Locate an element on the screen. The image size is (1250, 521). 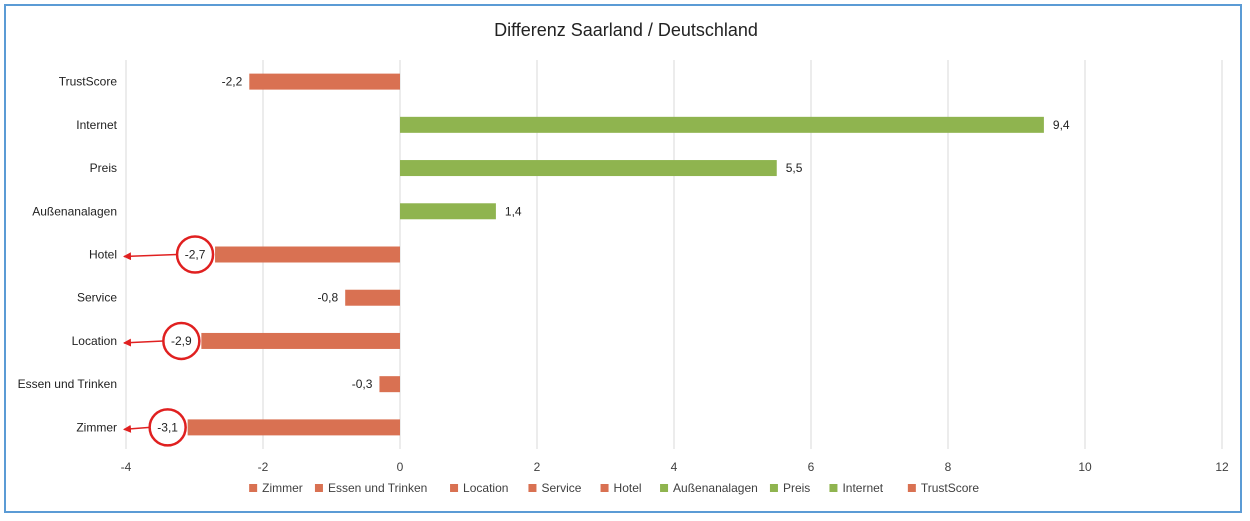
x-tick-label: 4 is located at coordinates (674, 467).